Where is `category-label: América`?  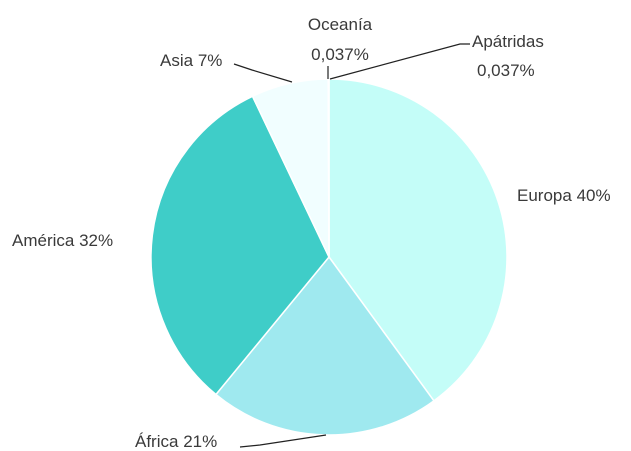
category-label: América is located at coordinates (43, 240).